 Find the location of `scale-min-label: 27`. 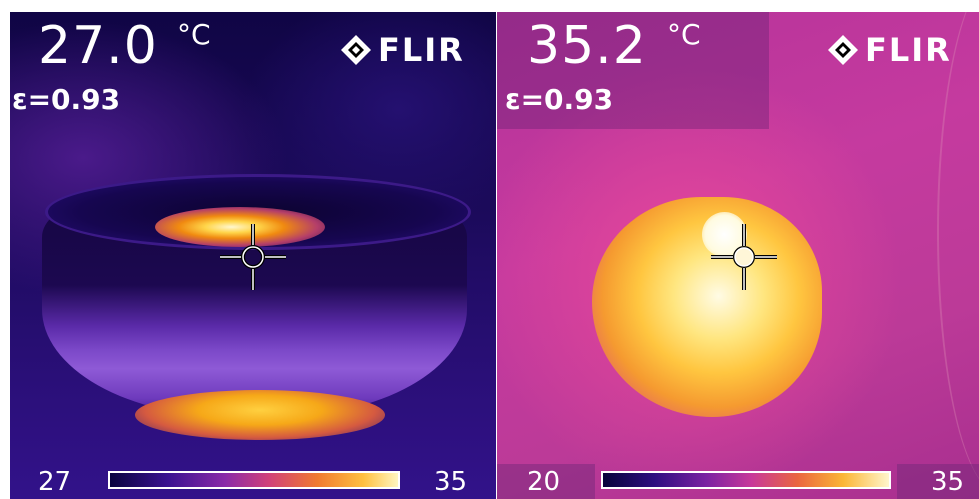

scale-min-label: 27 is located at coordinates (54, 482).